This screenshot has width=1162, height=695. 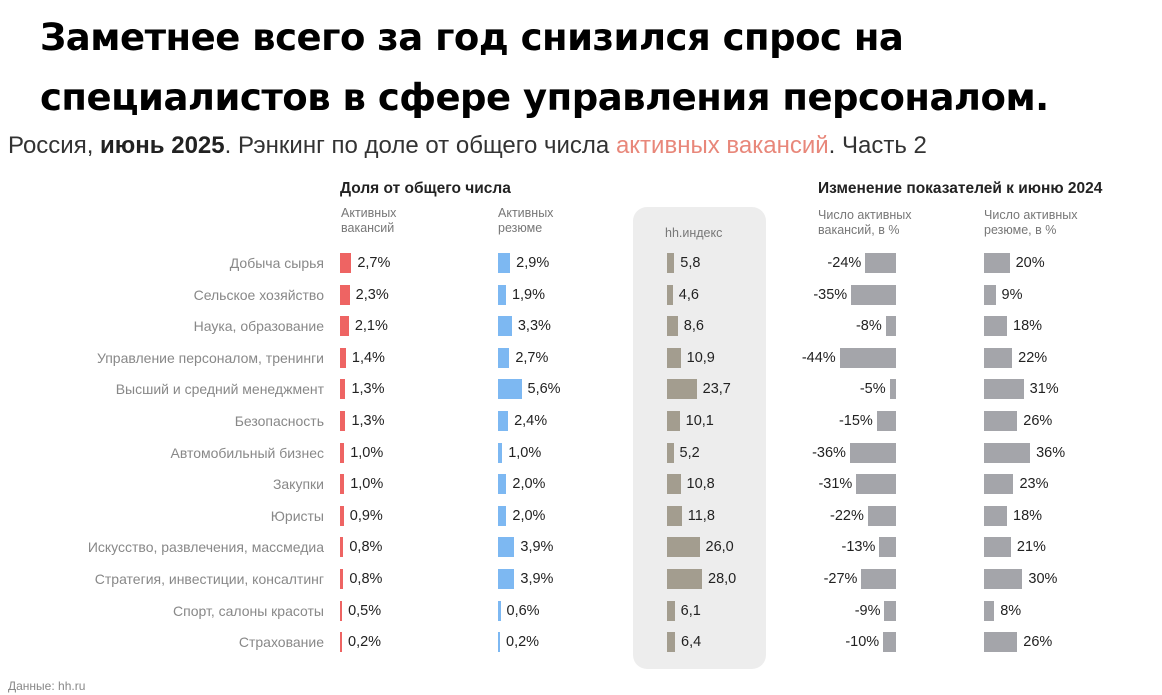 I want to click on vacancy-share-label: 2,3%, so click(x=372, y=294).